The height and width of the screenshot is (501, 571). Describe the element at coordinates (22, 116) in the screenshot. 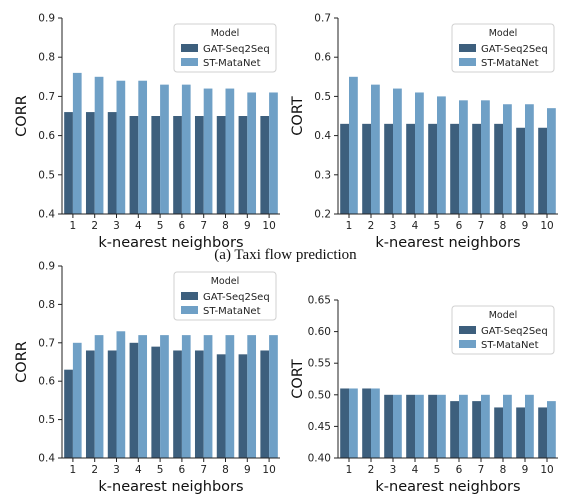

I see `y-axis-label: CORR` at that location.